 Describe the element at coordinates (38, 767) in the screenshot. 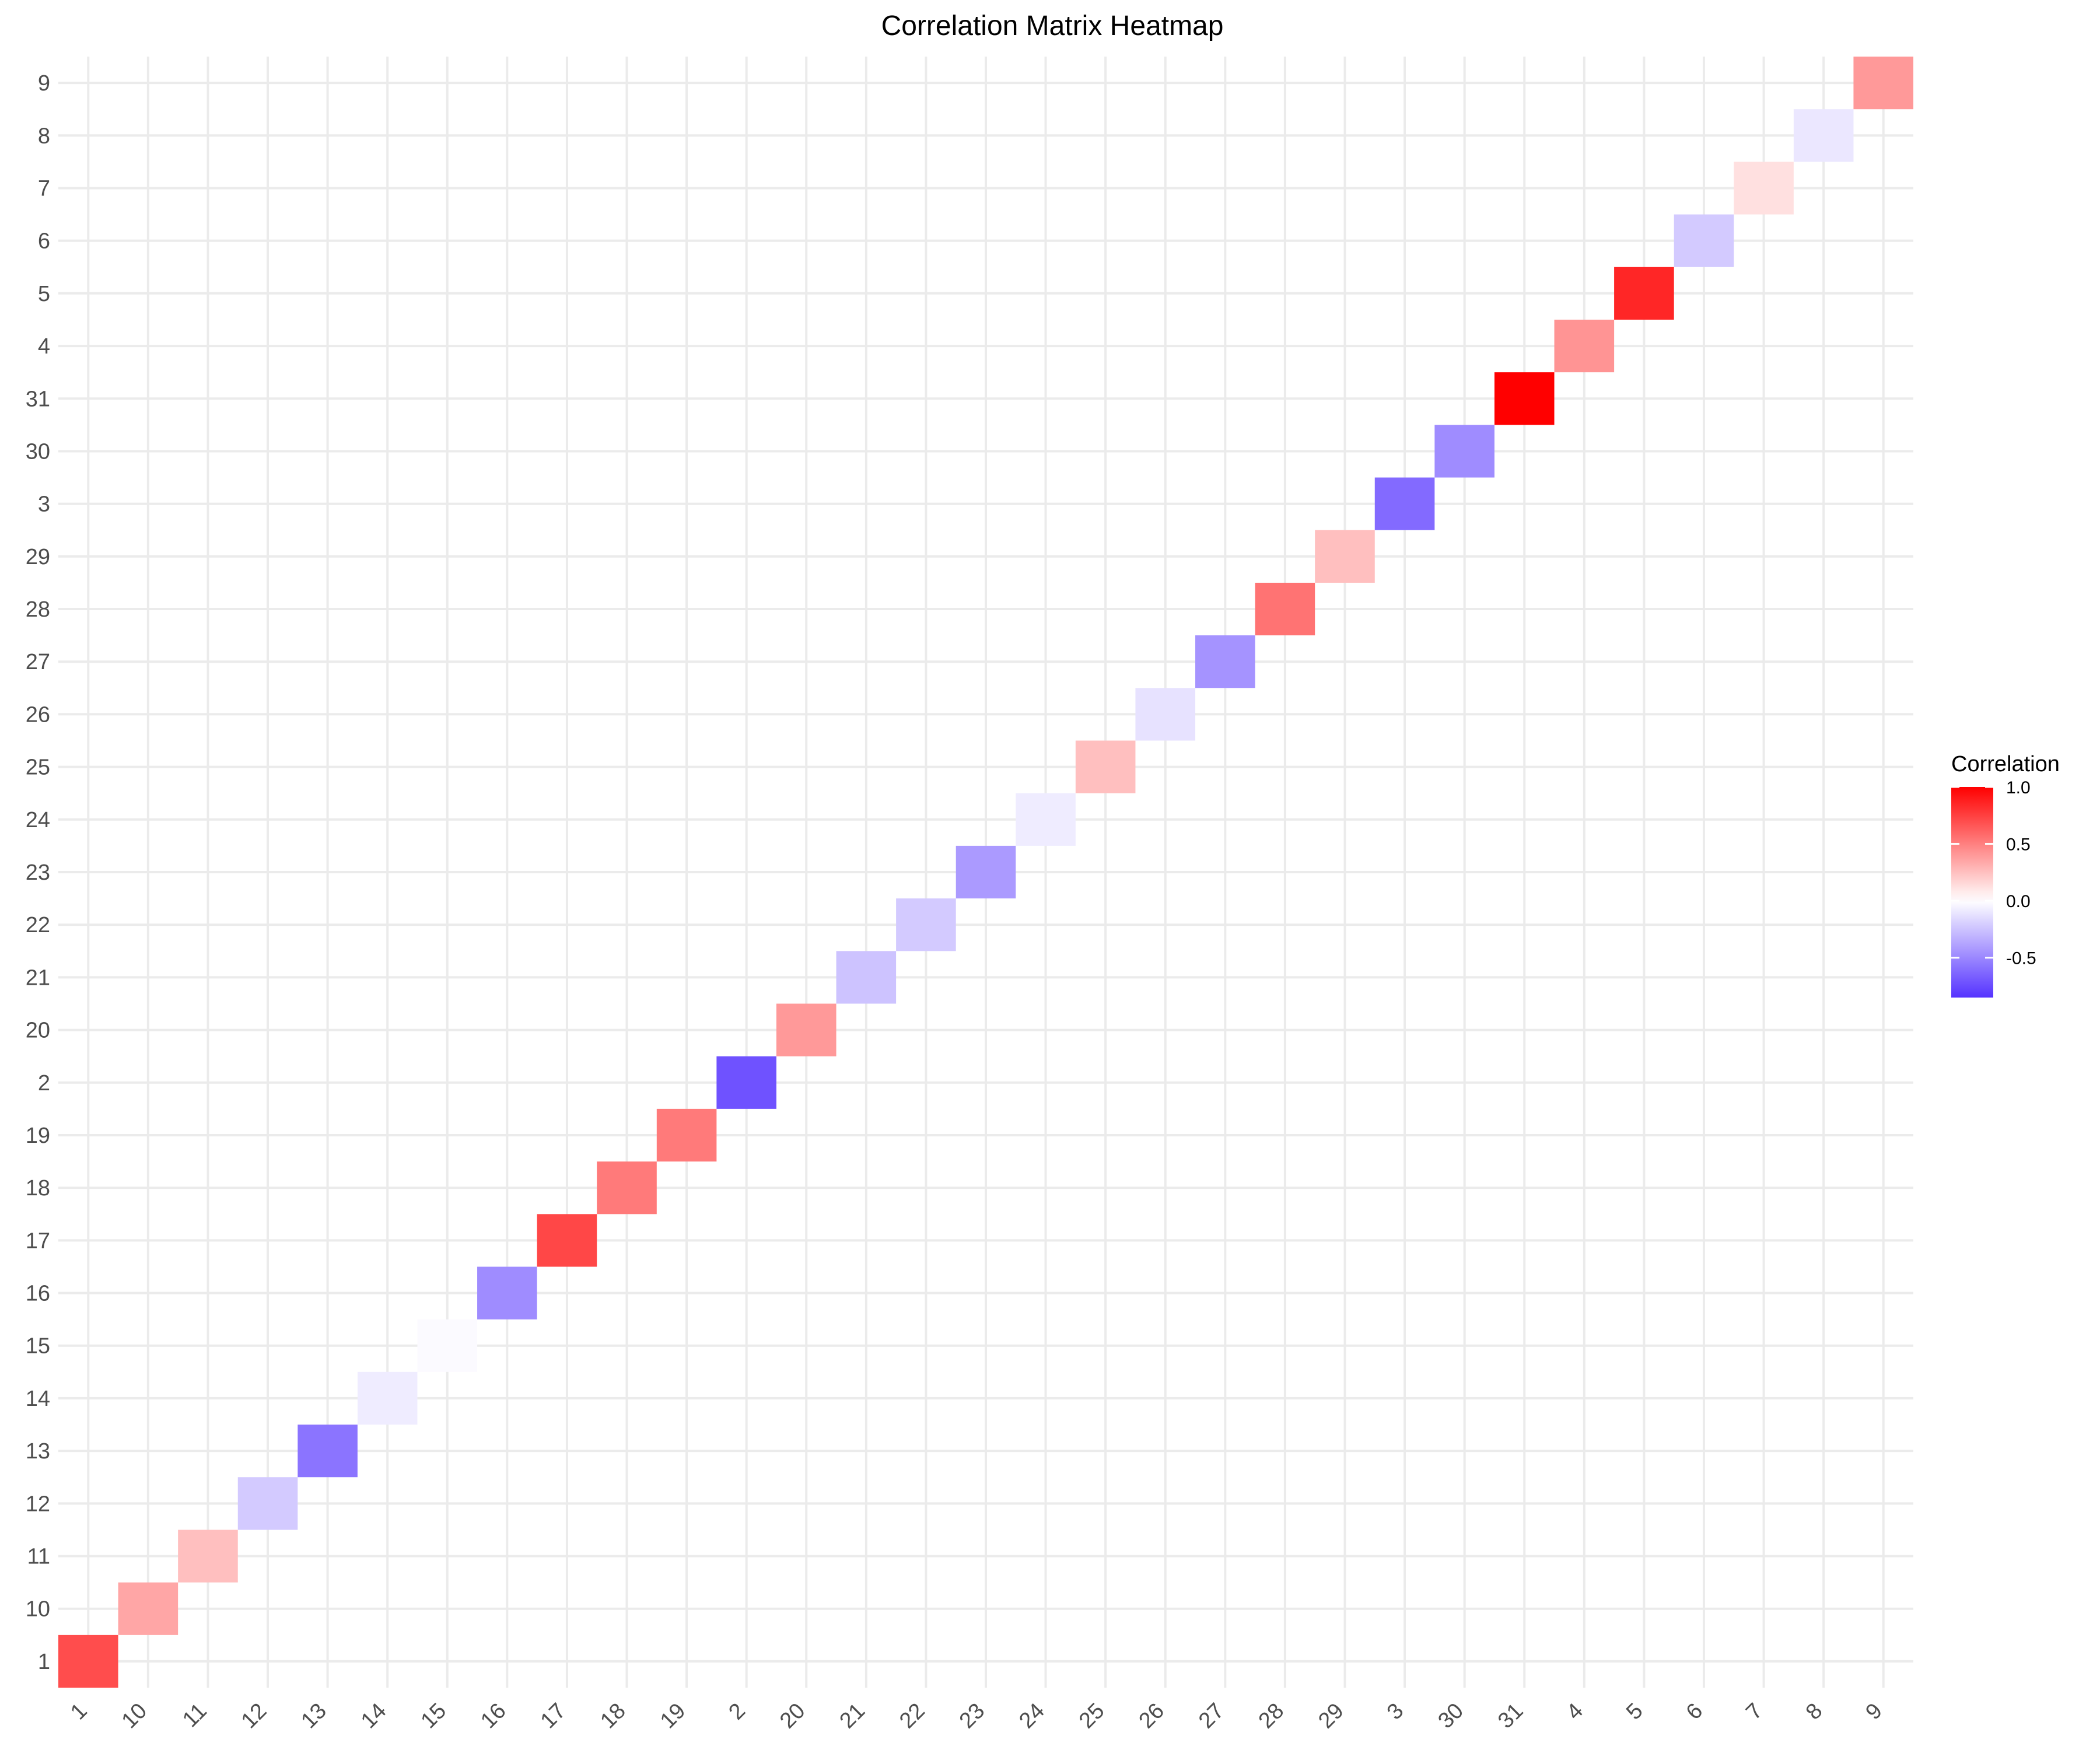

I see `y-tick-label: 25` at that location.